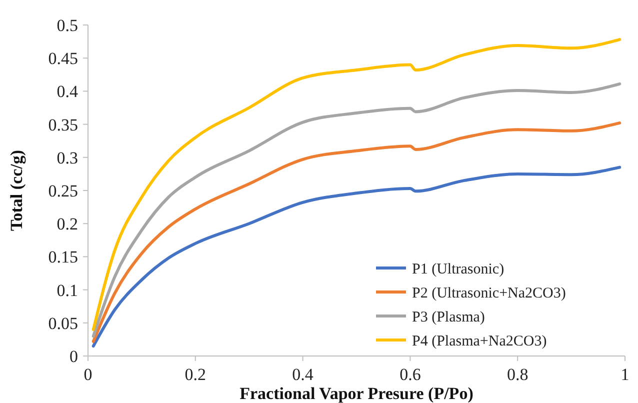 This screenshot has height=403, width=638. Describe the element at coordinates (357, 393) in the screenshot. I see `x-axis-title: Fractional Vapor Presure (P/Po)` at that location.